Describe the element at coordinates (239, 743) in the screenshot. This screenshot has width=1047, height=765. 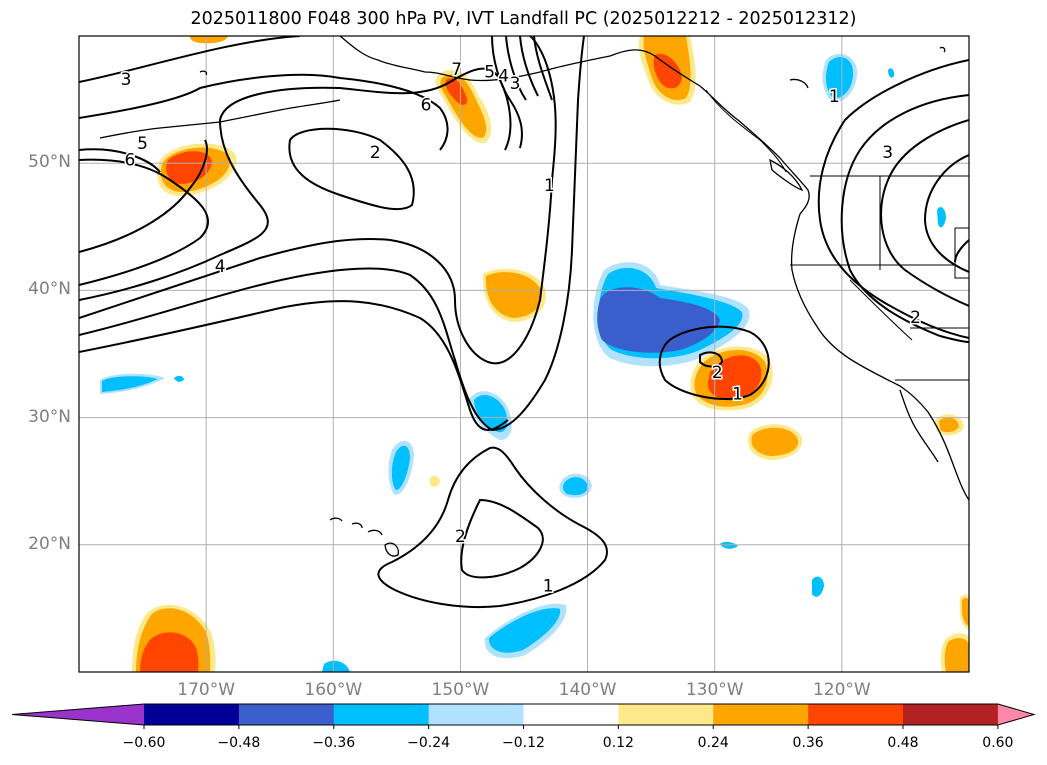
I see `colorbar-tick-label: −0.48` at that location.